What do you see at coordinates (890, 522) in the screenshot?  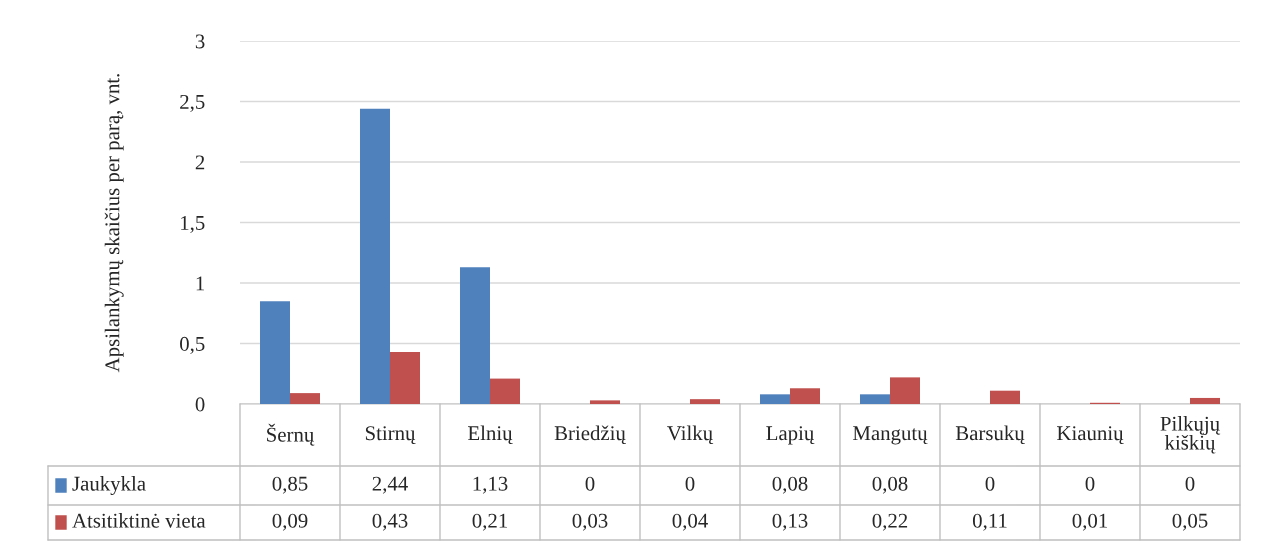 I see `data-label: 0,22` at bounding box center [890, 522].